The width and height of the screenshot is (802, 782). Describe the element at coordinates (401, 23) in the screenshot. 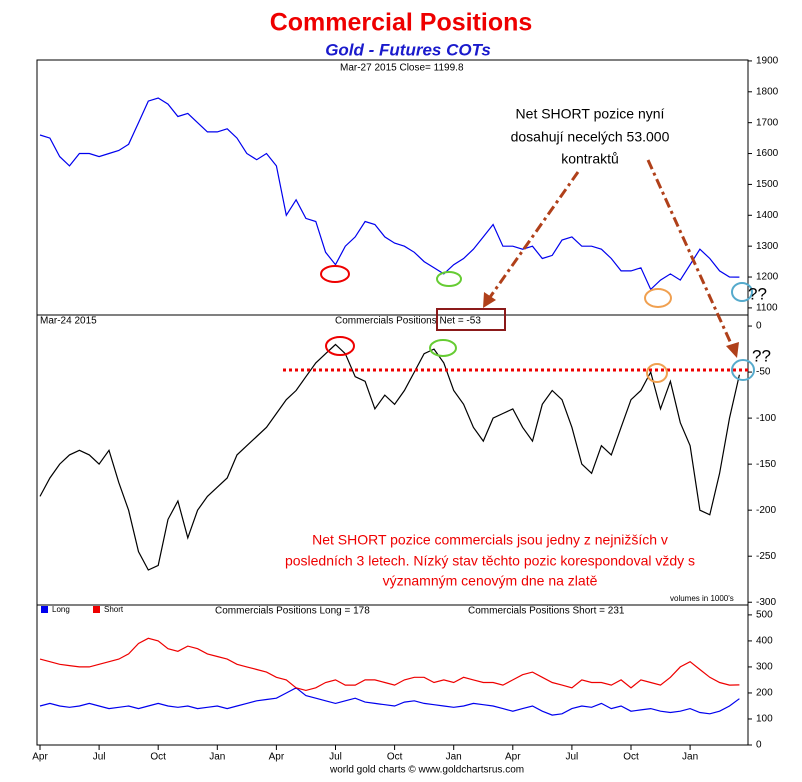

I see `chart-title: Commercial Positions` at that location.